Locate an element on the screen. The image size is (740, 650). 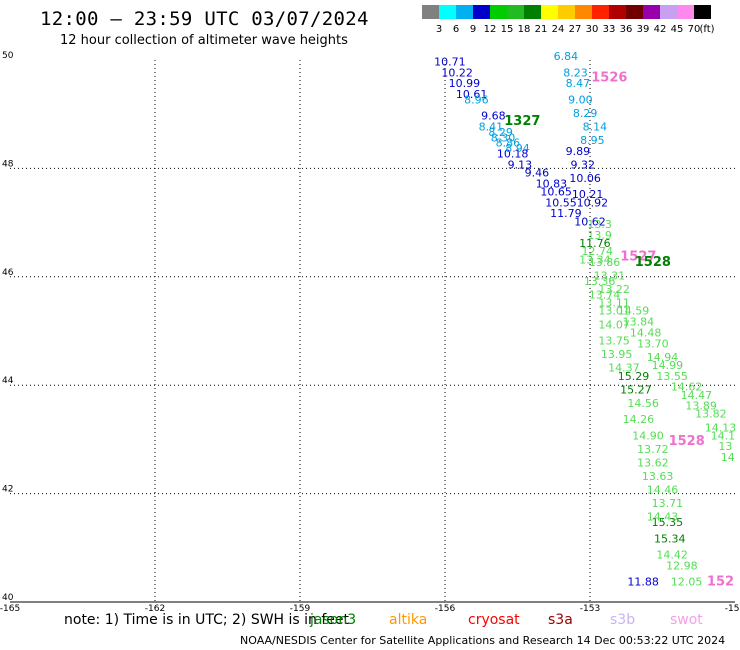
wave-height-label: 13.86 is located at coordinates (605, 262).